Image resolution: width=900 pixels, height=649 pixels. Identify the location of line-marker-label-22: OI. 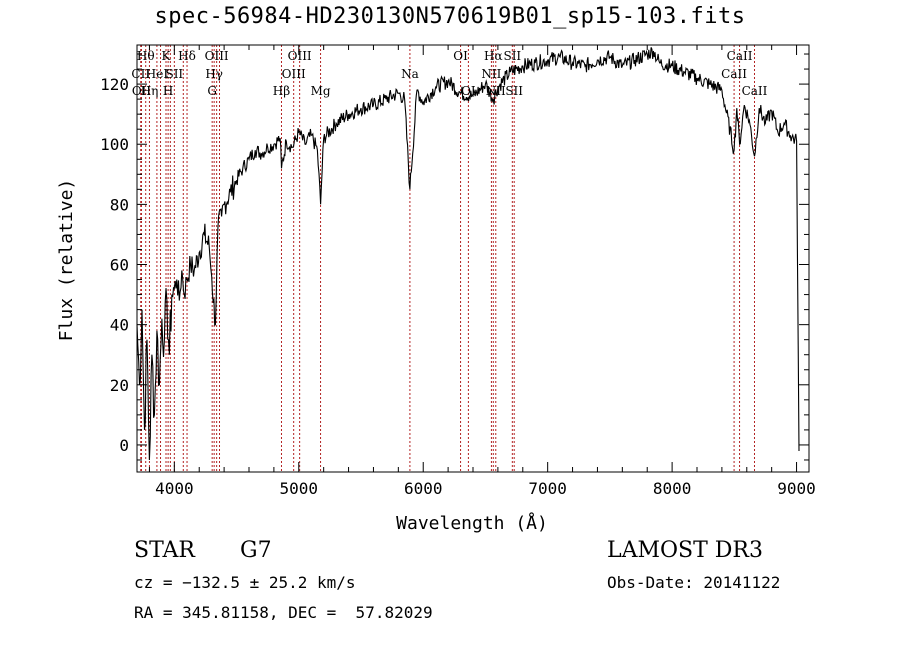
(468, 91).